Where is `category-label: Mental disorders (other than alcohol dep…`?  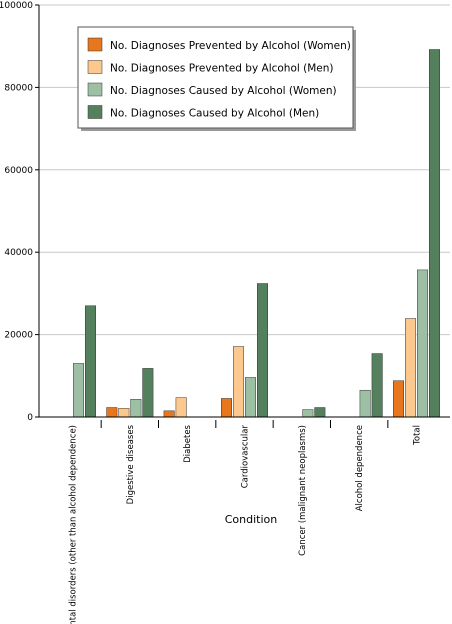
category-label: Mental disorders (other than alcohol dep… is located at coordinates (74, 524).